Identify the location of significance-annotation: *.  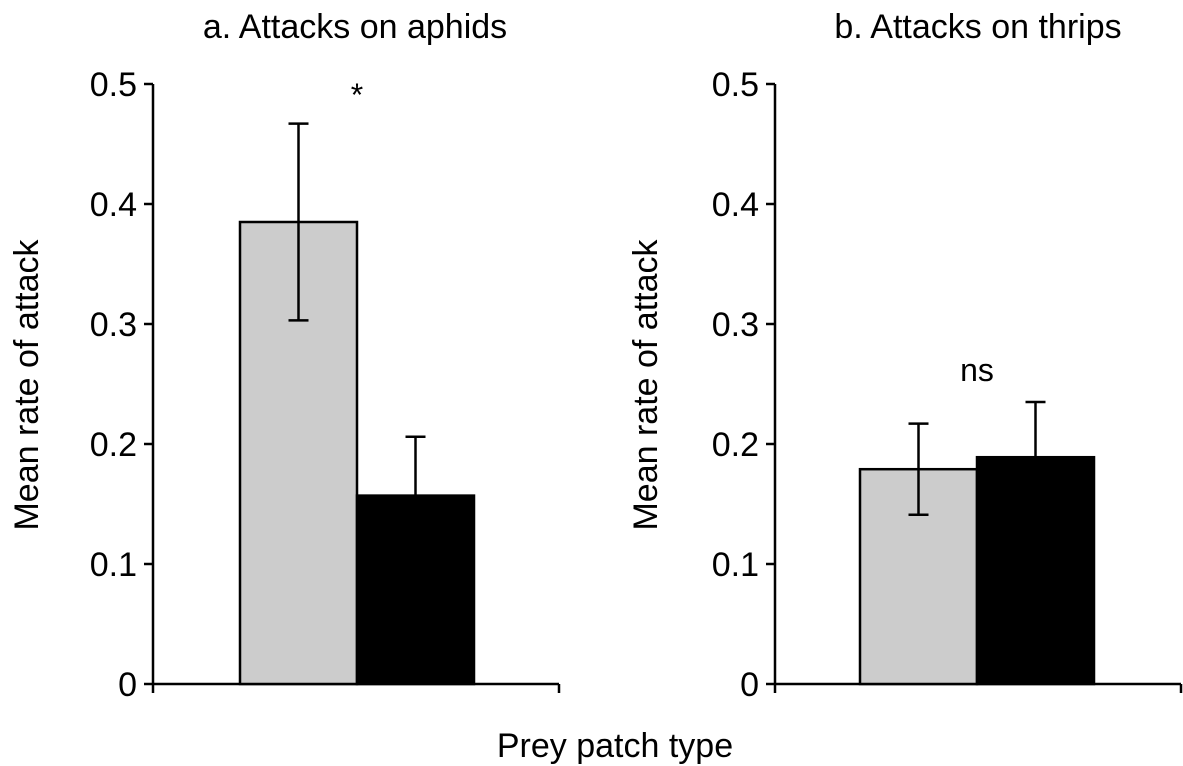
(357, 95).